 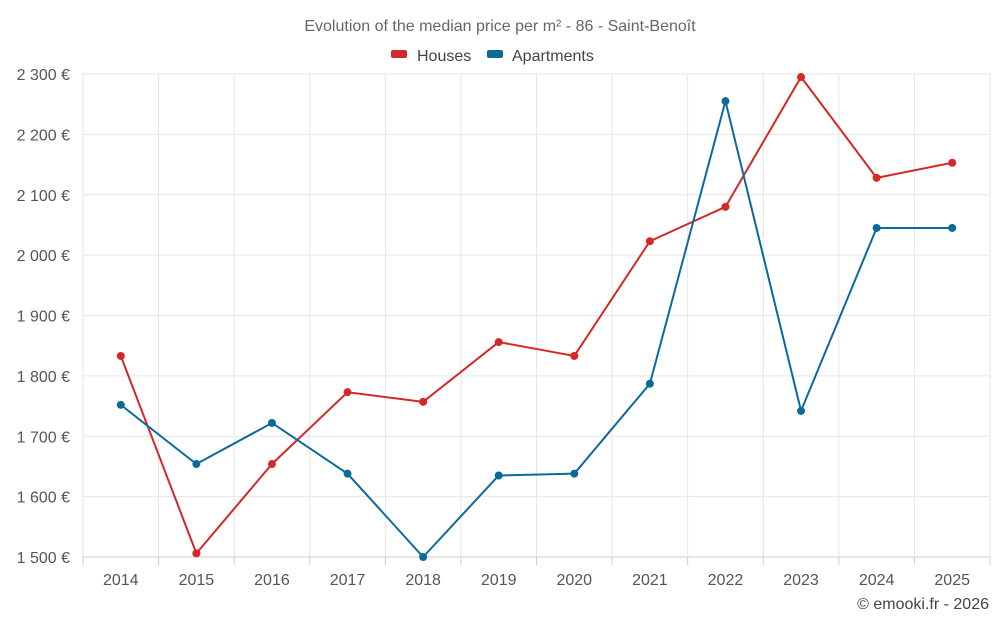 What do you see at coordinates (348, 580) in the screenshot?
I see `x-tick-label: 2017` at bounding box center [348, 580].